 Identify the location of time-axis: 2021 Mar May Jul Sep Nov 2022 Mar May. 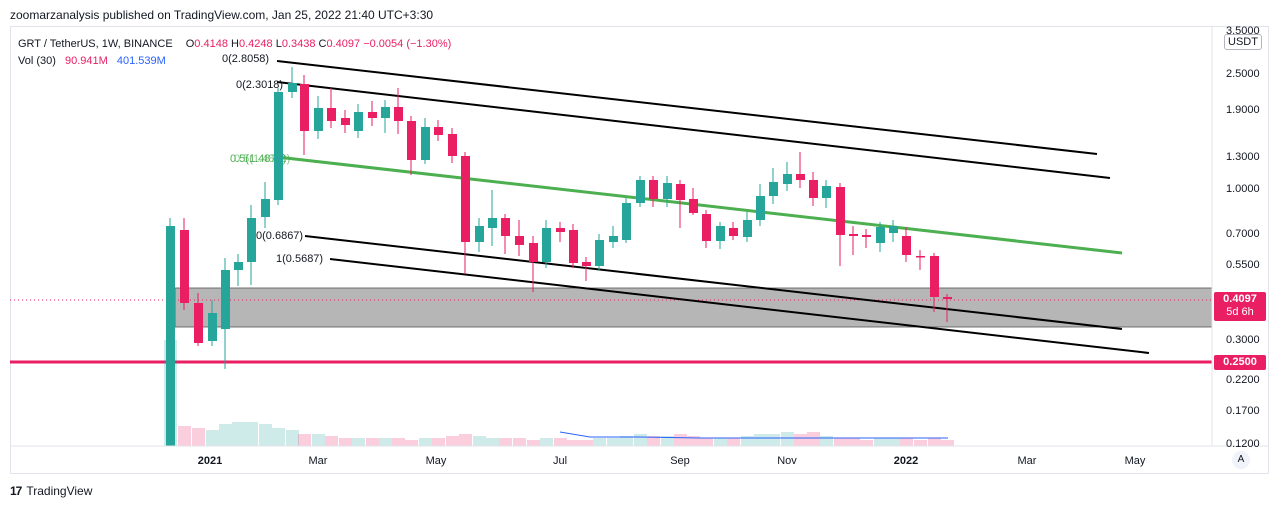
(672, 461).